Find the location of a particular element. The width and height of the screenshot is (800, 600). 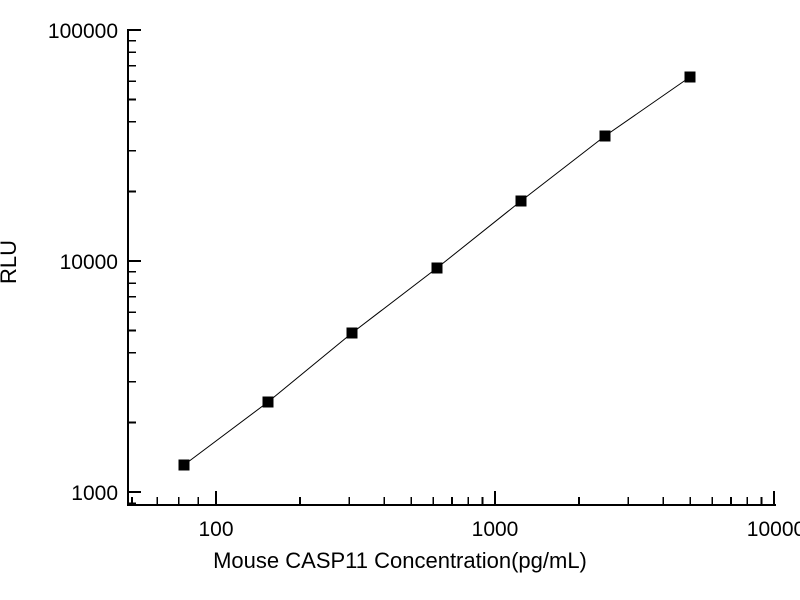

y-axis-major-ticks is located at coordinates (134, 261).